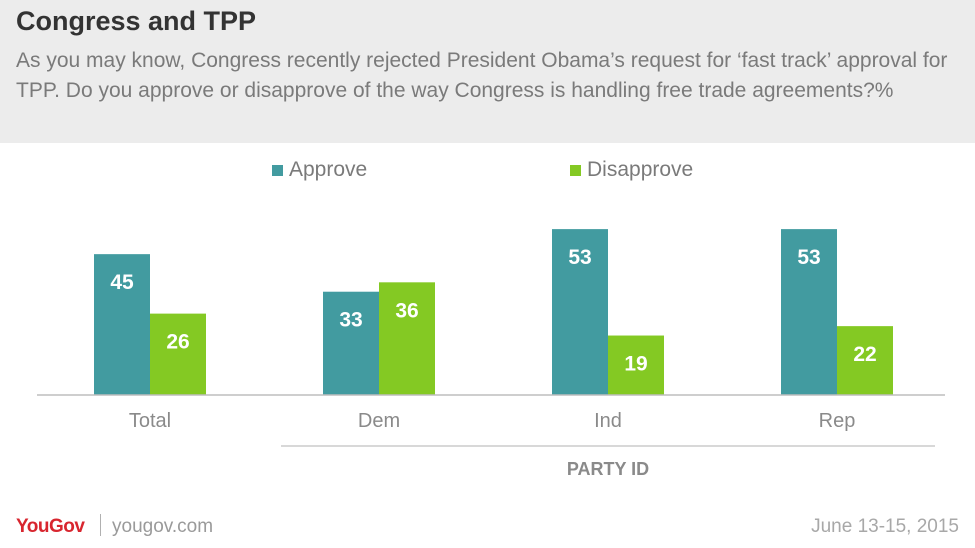 This screenshot has height=548, width=975. I want to click on chart-title: Congress and TPP, so click(136, 21).